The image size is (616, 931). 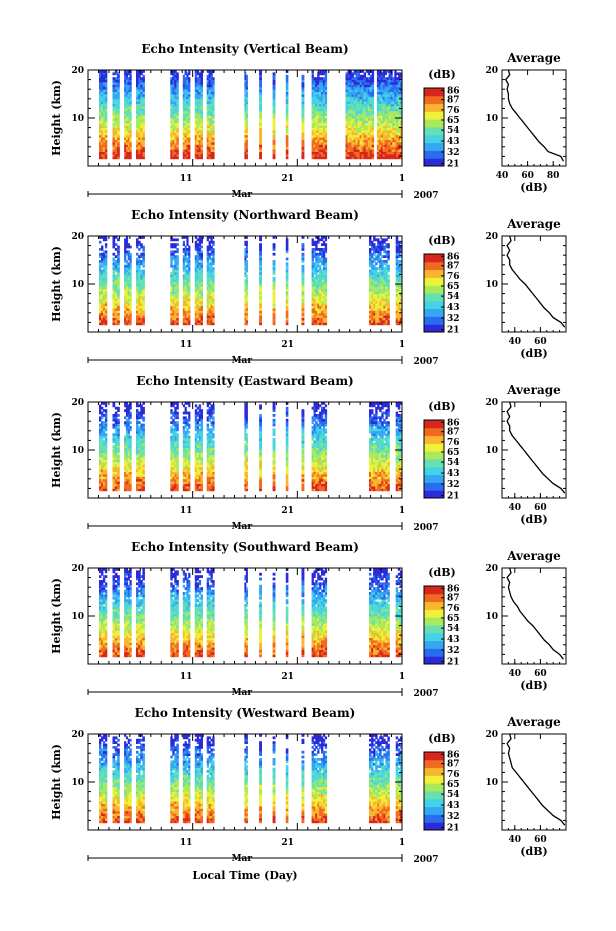 What do you see at coordinates (533, 353) in the screenshot?
I see `average-x-label: (dB)` at bounding box center [533, 353].